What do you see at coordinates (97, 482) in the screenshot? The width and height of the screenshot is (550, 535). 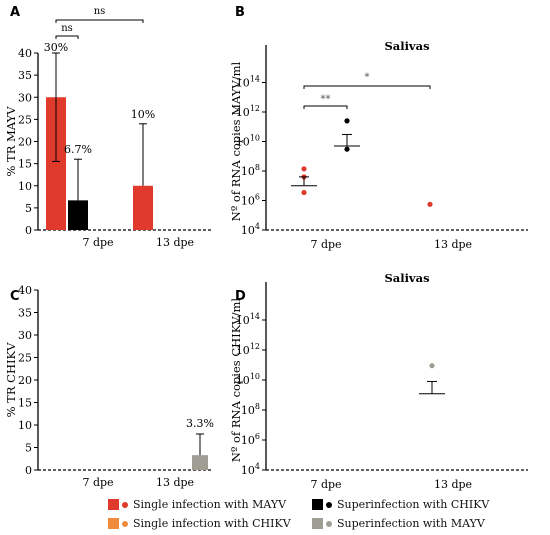 I see `x-tick-label-C: 7 dpe` at bounding box center [97, 482].